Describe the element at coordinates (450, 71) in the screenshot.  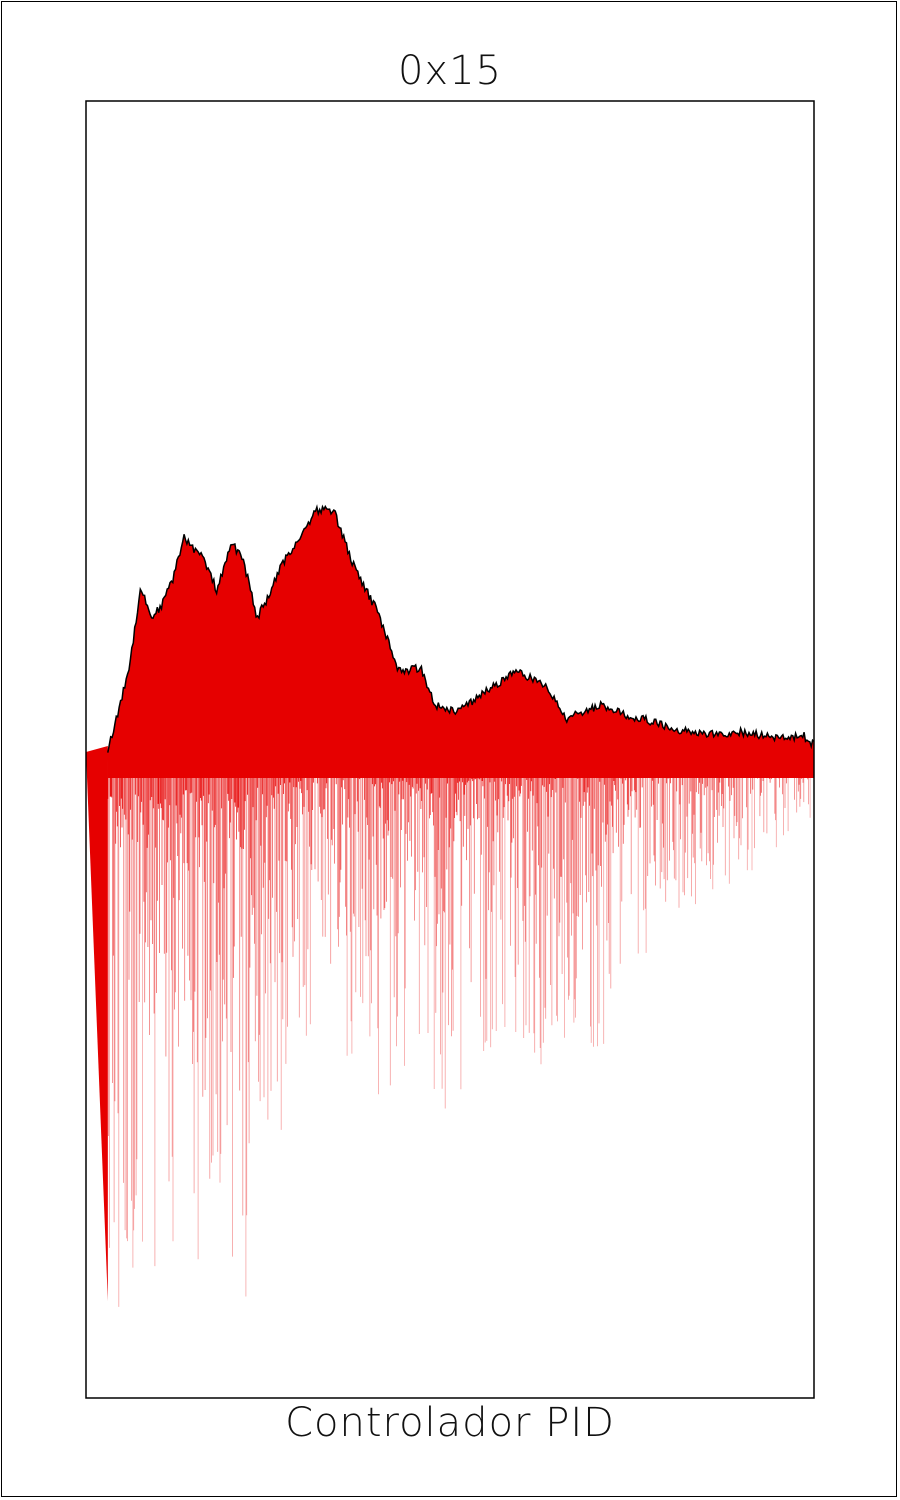
I see `chart-title: 0x15` at that location.